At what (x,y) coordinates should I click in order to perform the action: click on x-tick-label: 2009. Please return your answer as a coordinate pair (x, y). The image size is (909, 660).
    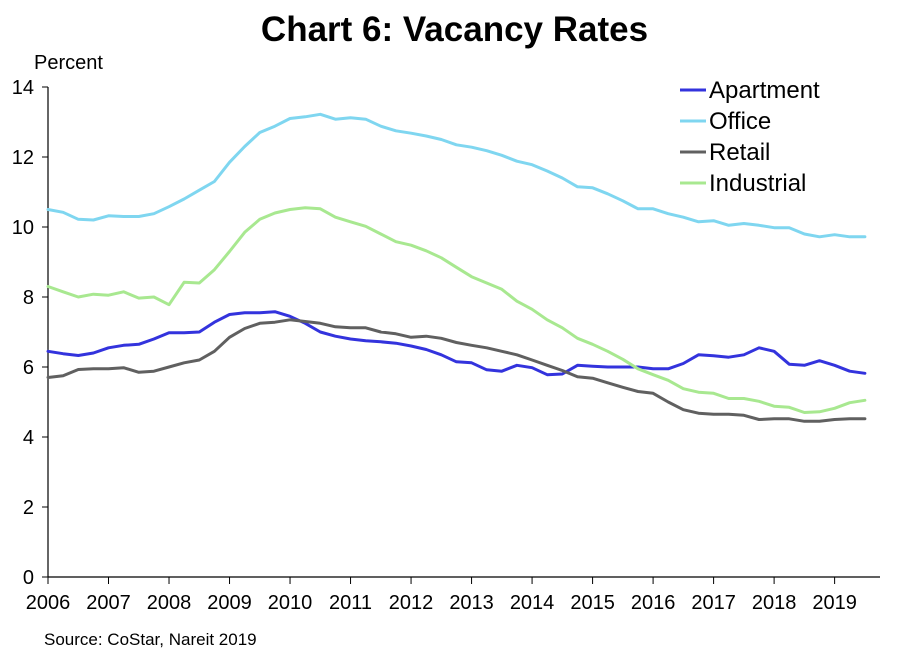
    Looking at the image, I should click on (229, 603).